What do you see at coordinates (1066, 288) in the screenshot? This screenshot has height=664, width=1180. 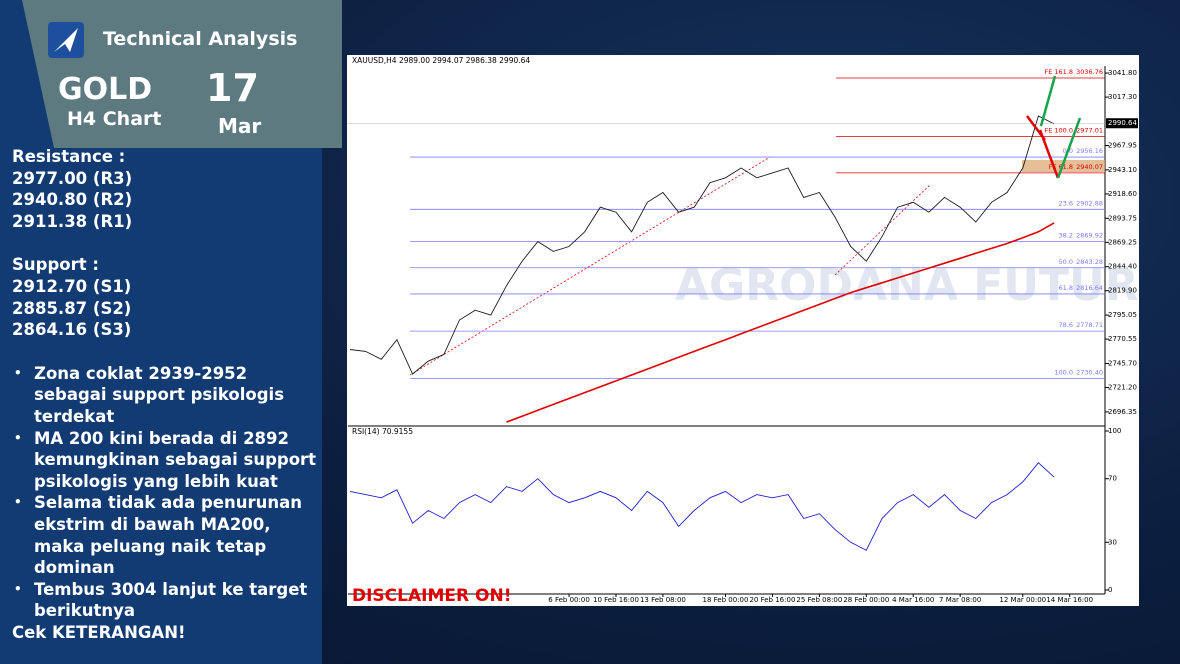 I see `fib-ratio: 61.8` at bounding box center [1066, 288].